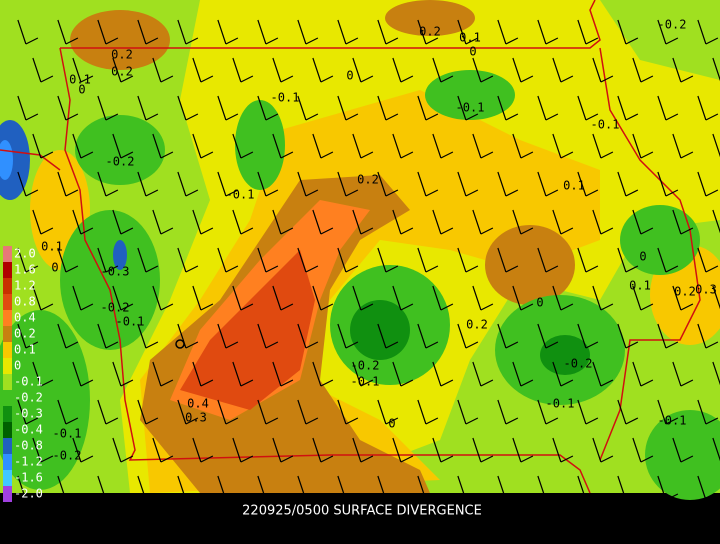  I want to click on contour-label: -0.2, so click(365, 366).